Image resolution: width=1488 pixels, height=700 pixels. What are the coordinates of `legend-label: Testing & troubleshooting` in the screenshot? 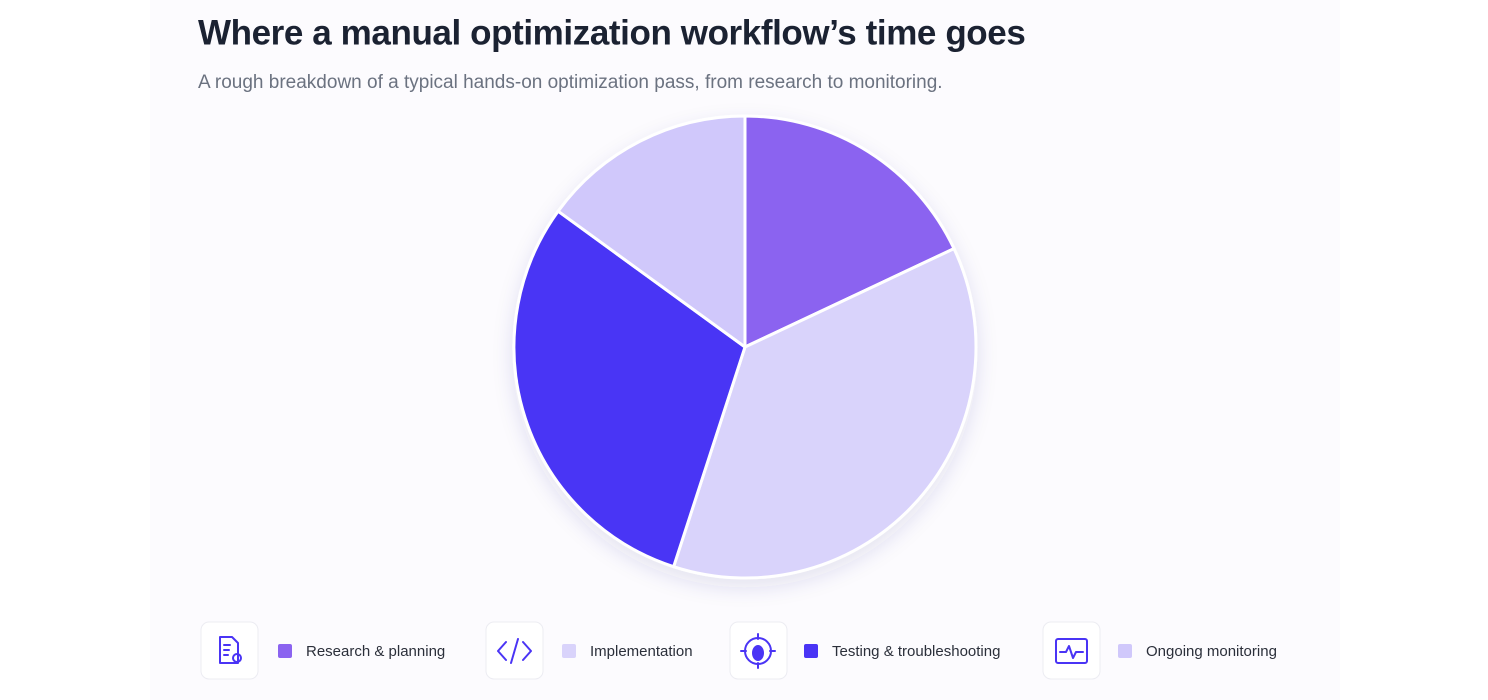 It's located at (916, 651).